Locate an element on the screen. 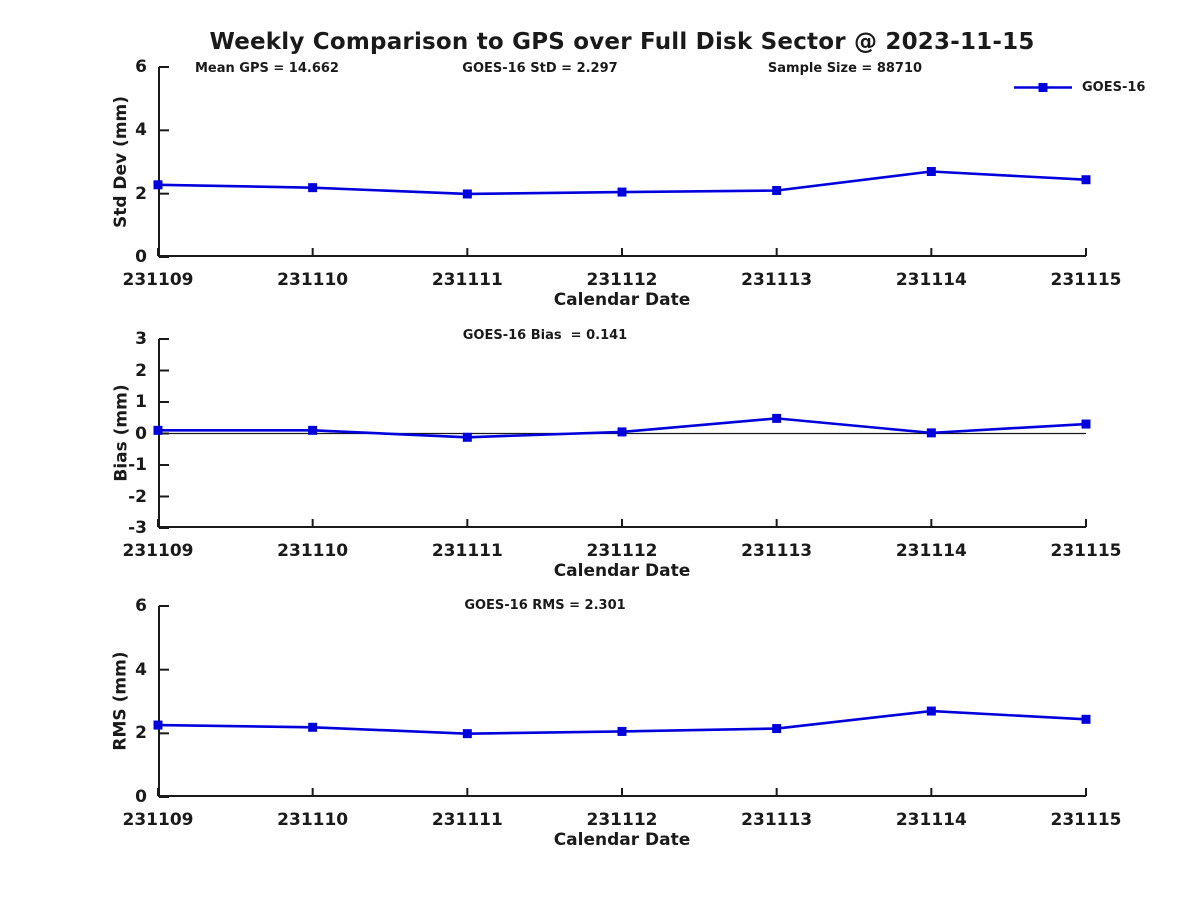 The image size is (1200, 900). y-axis-label-stddev: Std Dev (mm) is located at coordinates (121, 162).